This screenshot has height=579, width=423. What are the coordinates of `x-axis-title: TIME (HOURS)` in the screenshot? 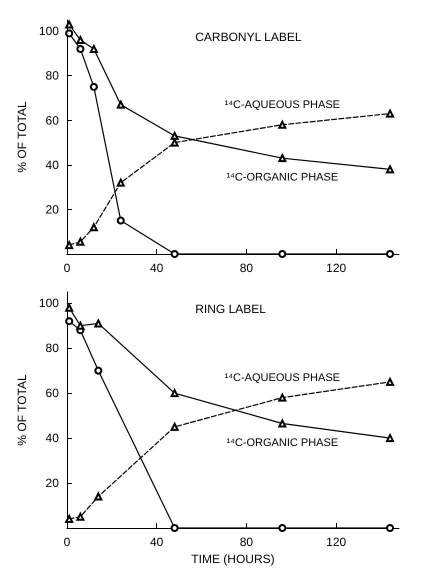 It's located at (233, 559).